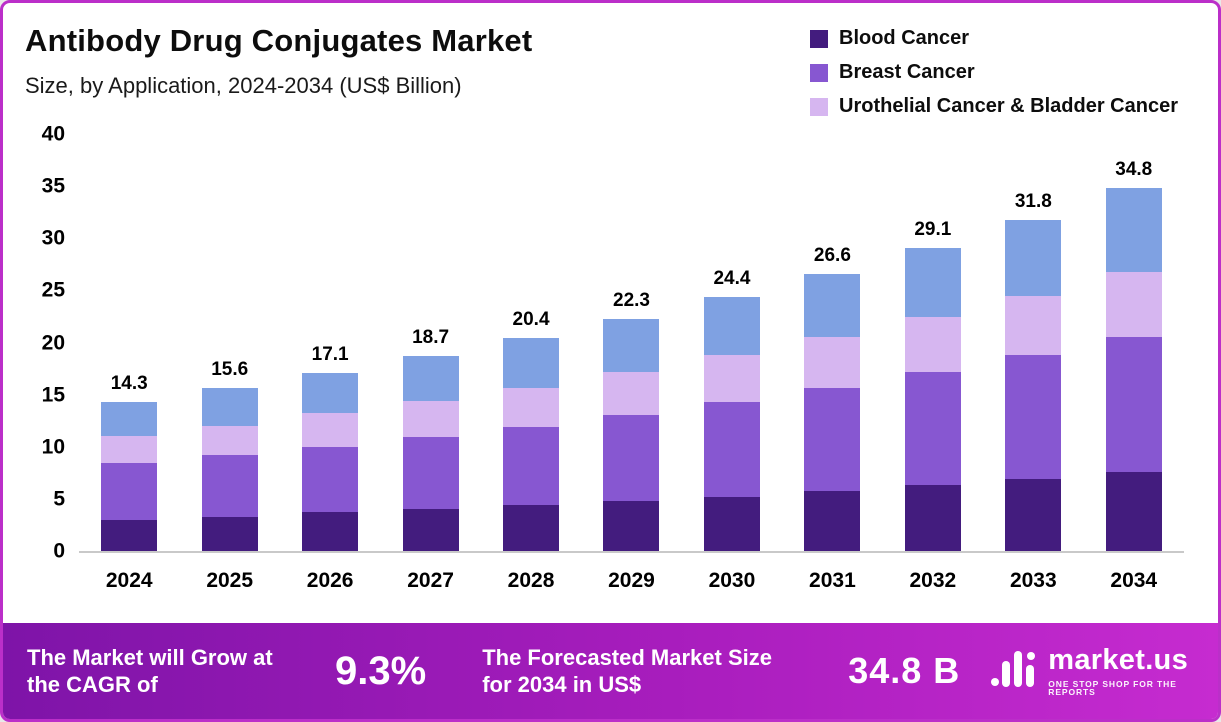 This screenshot has height=722, width=1221. Describe the element at coordinates (430, 580) in the screenshot. I see `x-axis-label: 2027` at that location.